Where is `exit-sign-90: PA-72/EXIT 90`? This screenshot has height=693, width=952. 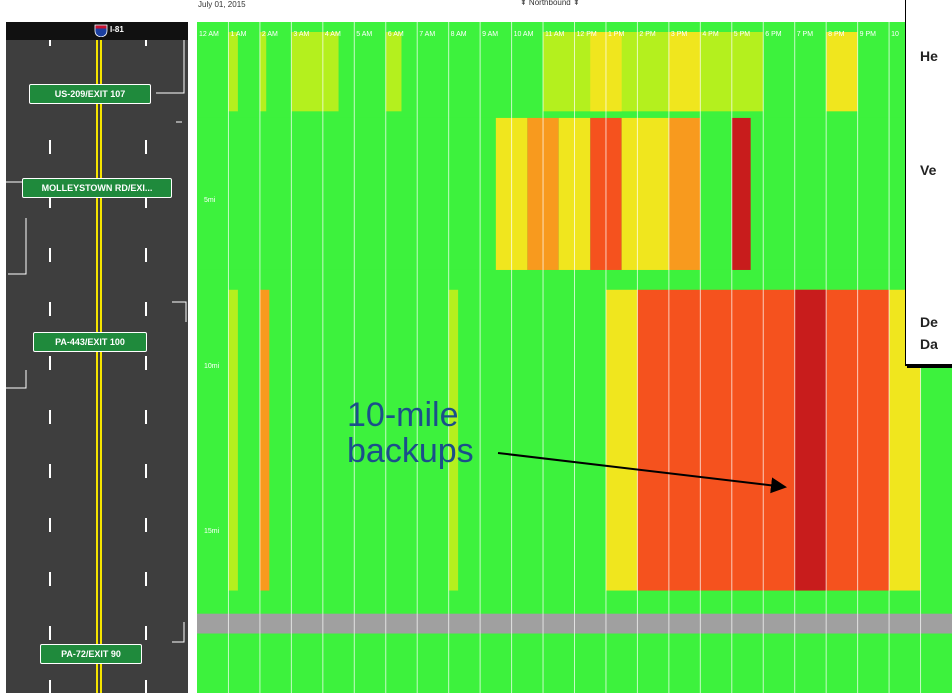
exit-sign-90: PA-72/EXIT 90 is located at coordinates (91, 654).